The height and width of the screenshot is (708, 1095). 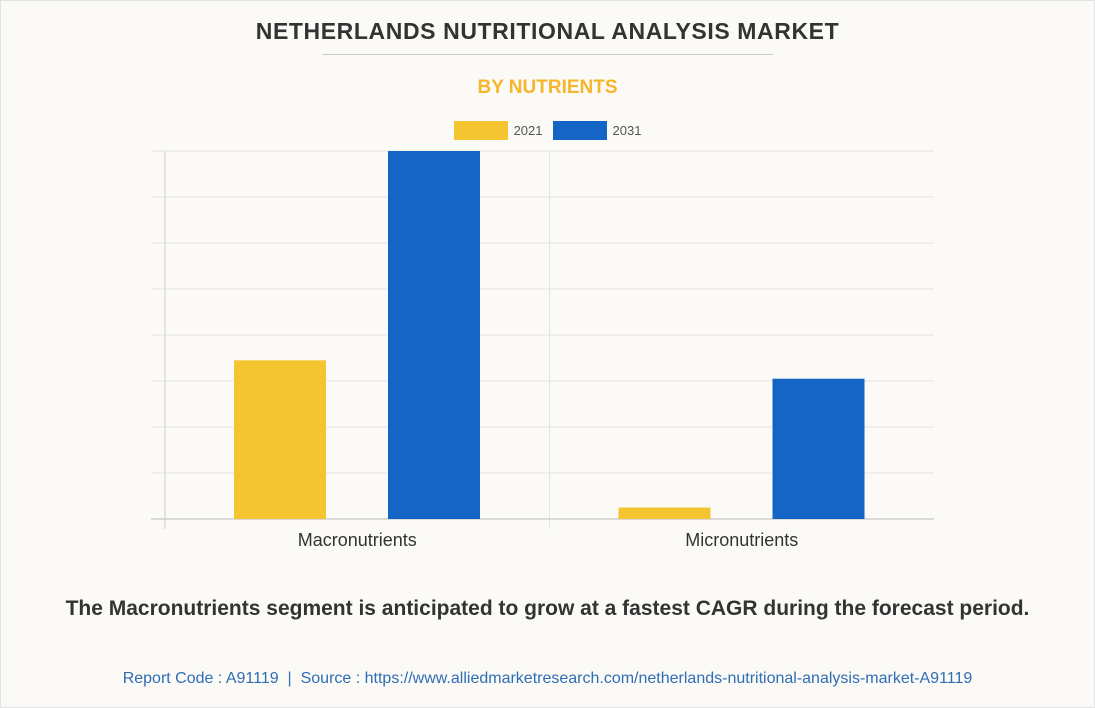 I want to click on legend-label-2031: 2031, so click(x=627, y=130).